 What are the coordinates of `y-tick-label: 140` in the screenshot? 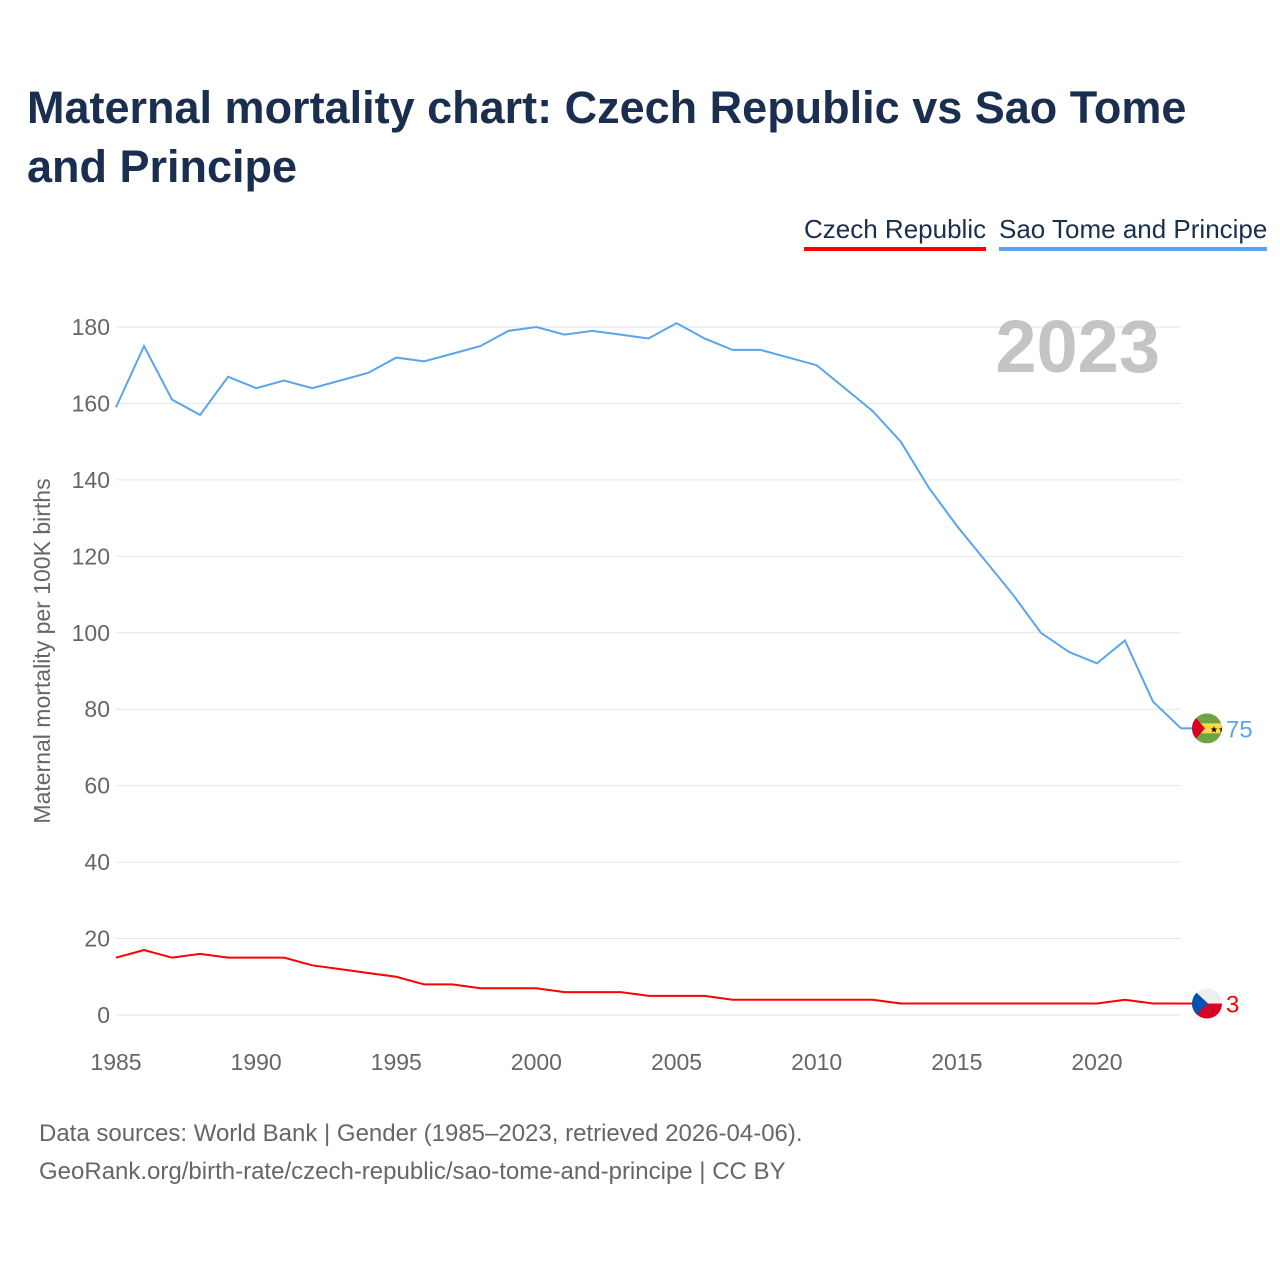 It's located at (91, 480).